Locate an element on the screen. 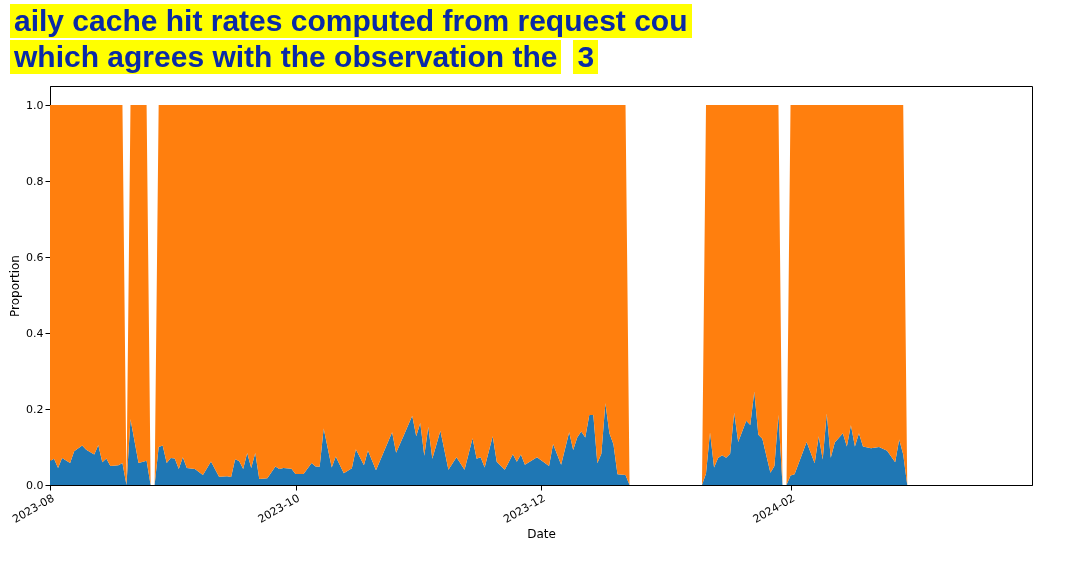 The height and width of the screenshot is (577, 1077). y-tick-label: 0.6 is located at coordinates (35, 257).